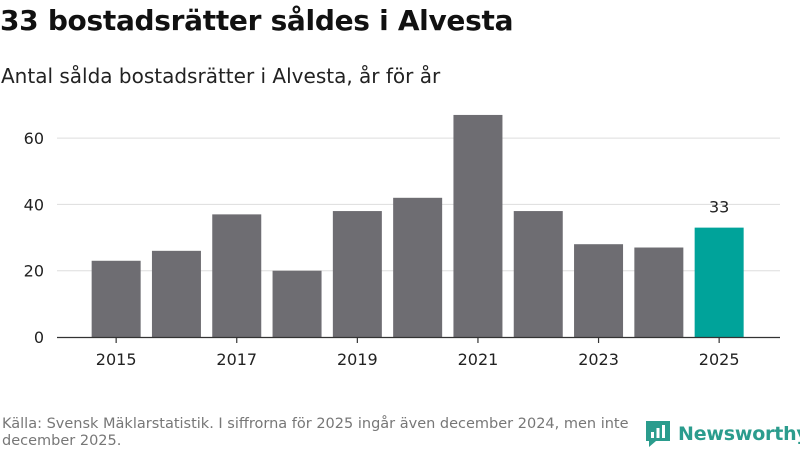  I want to click on data-label-2025: 33, so click(719, 207).